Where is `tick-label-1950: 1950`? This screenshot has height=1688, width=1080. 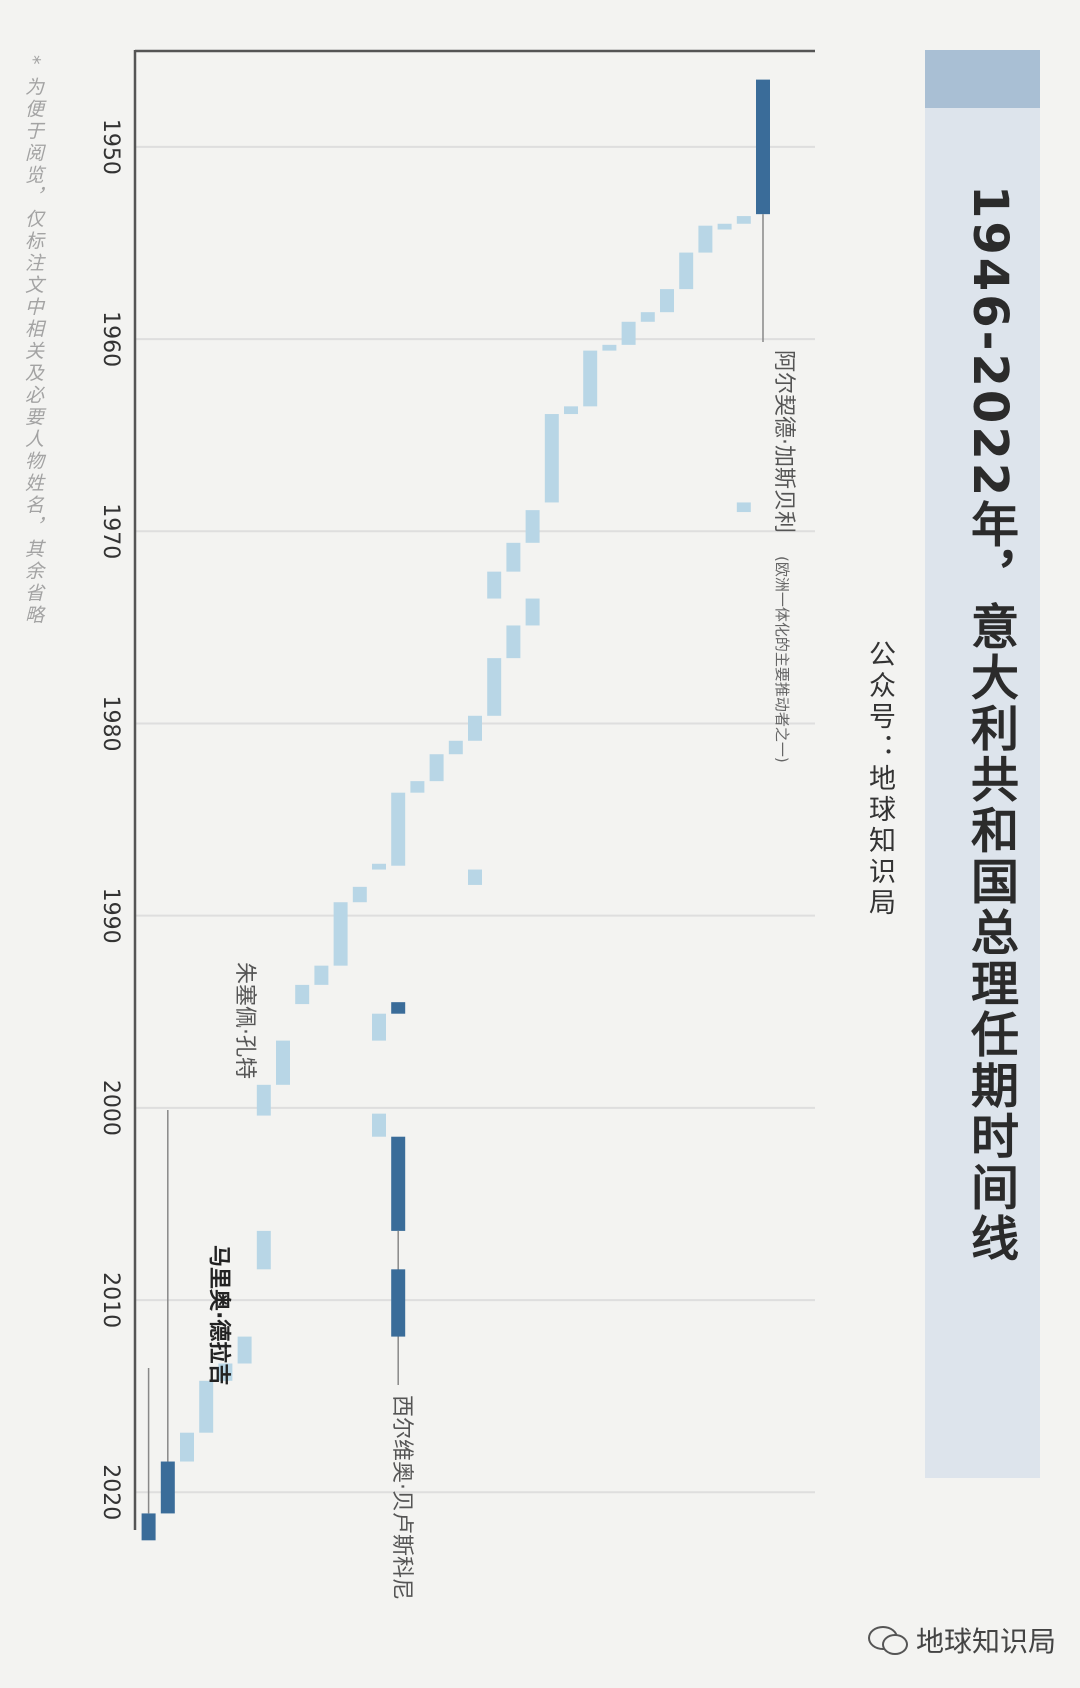
tick-label-1950: 1950 is located at coordinates (110, 147).